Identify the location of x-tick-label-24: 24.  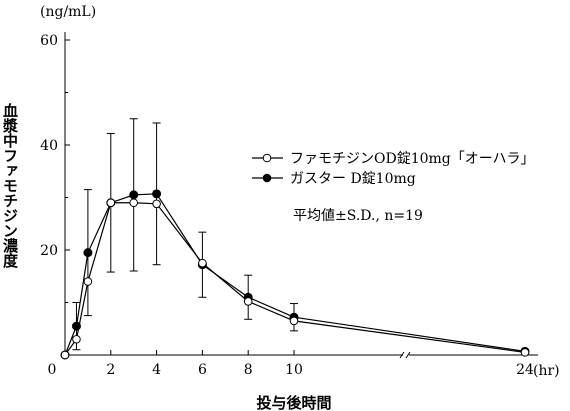
(525, 370).